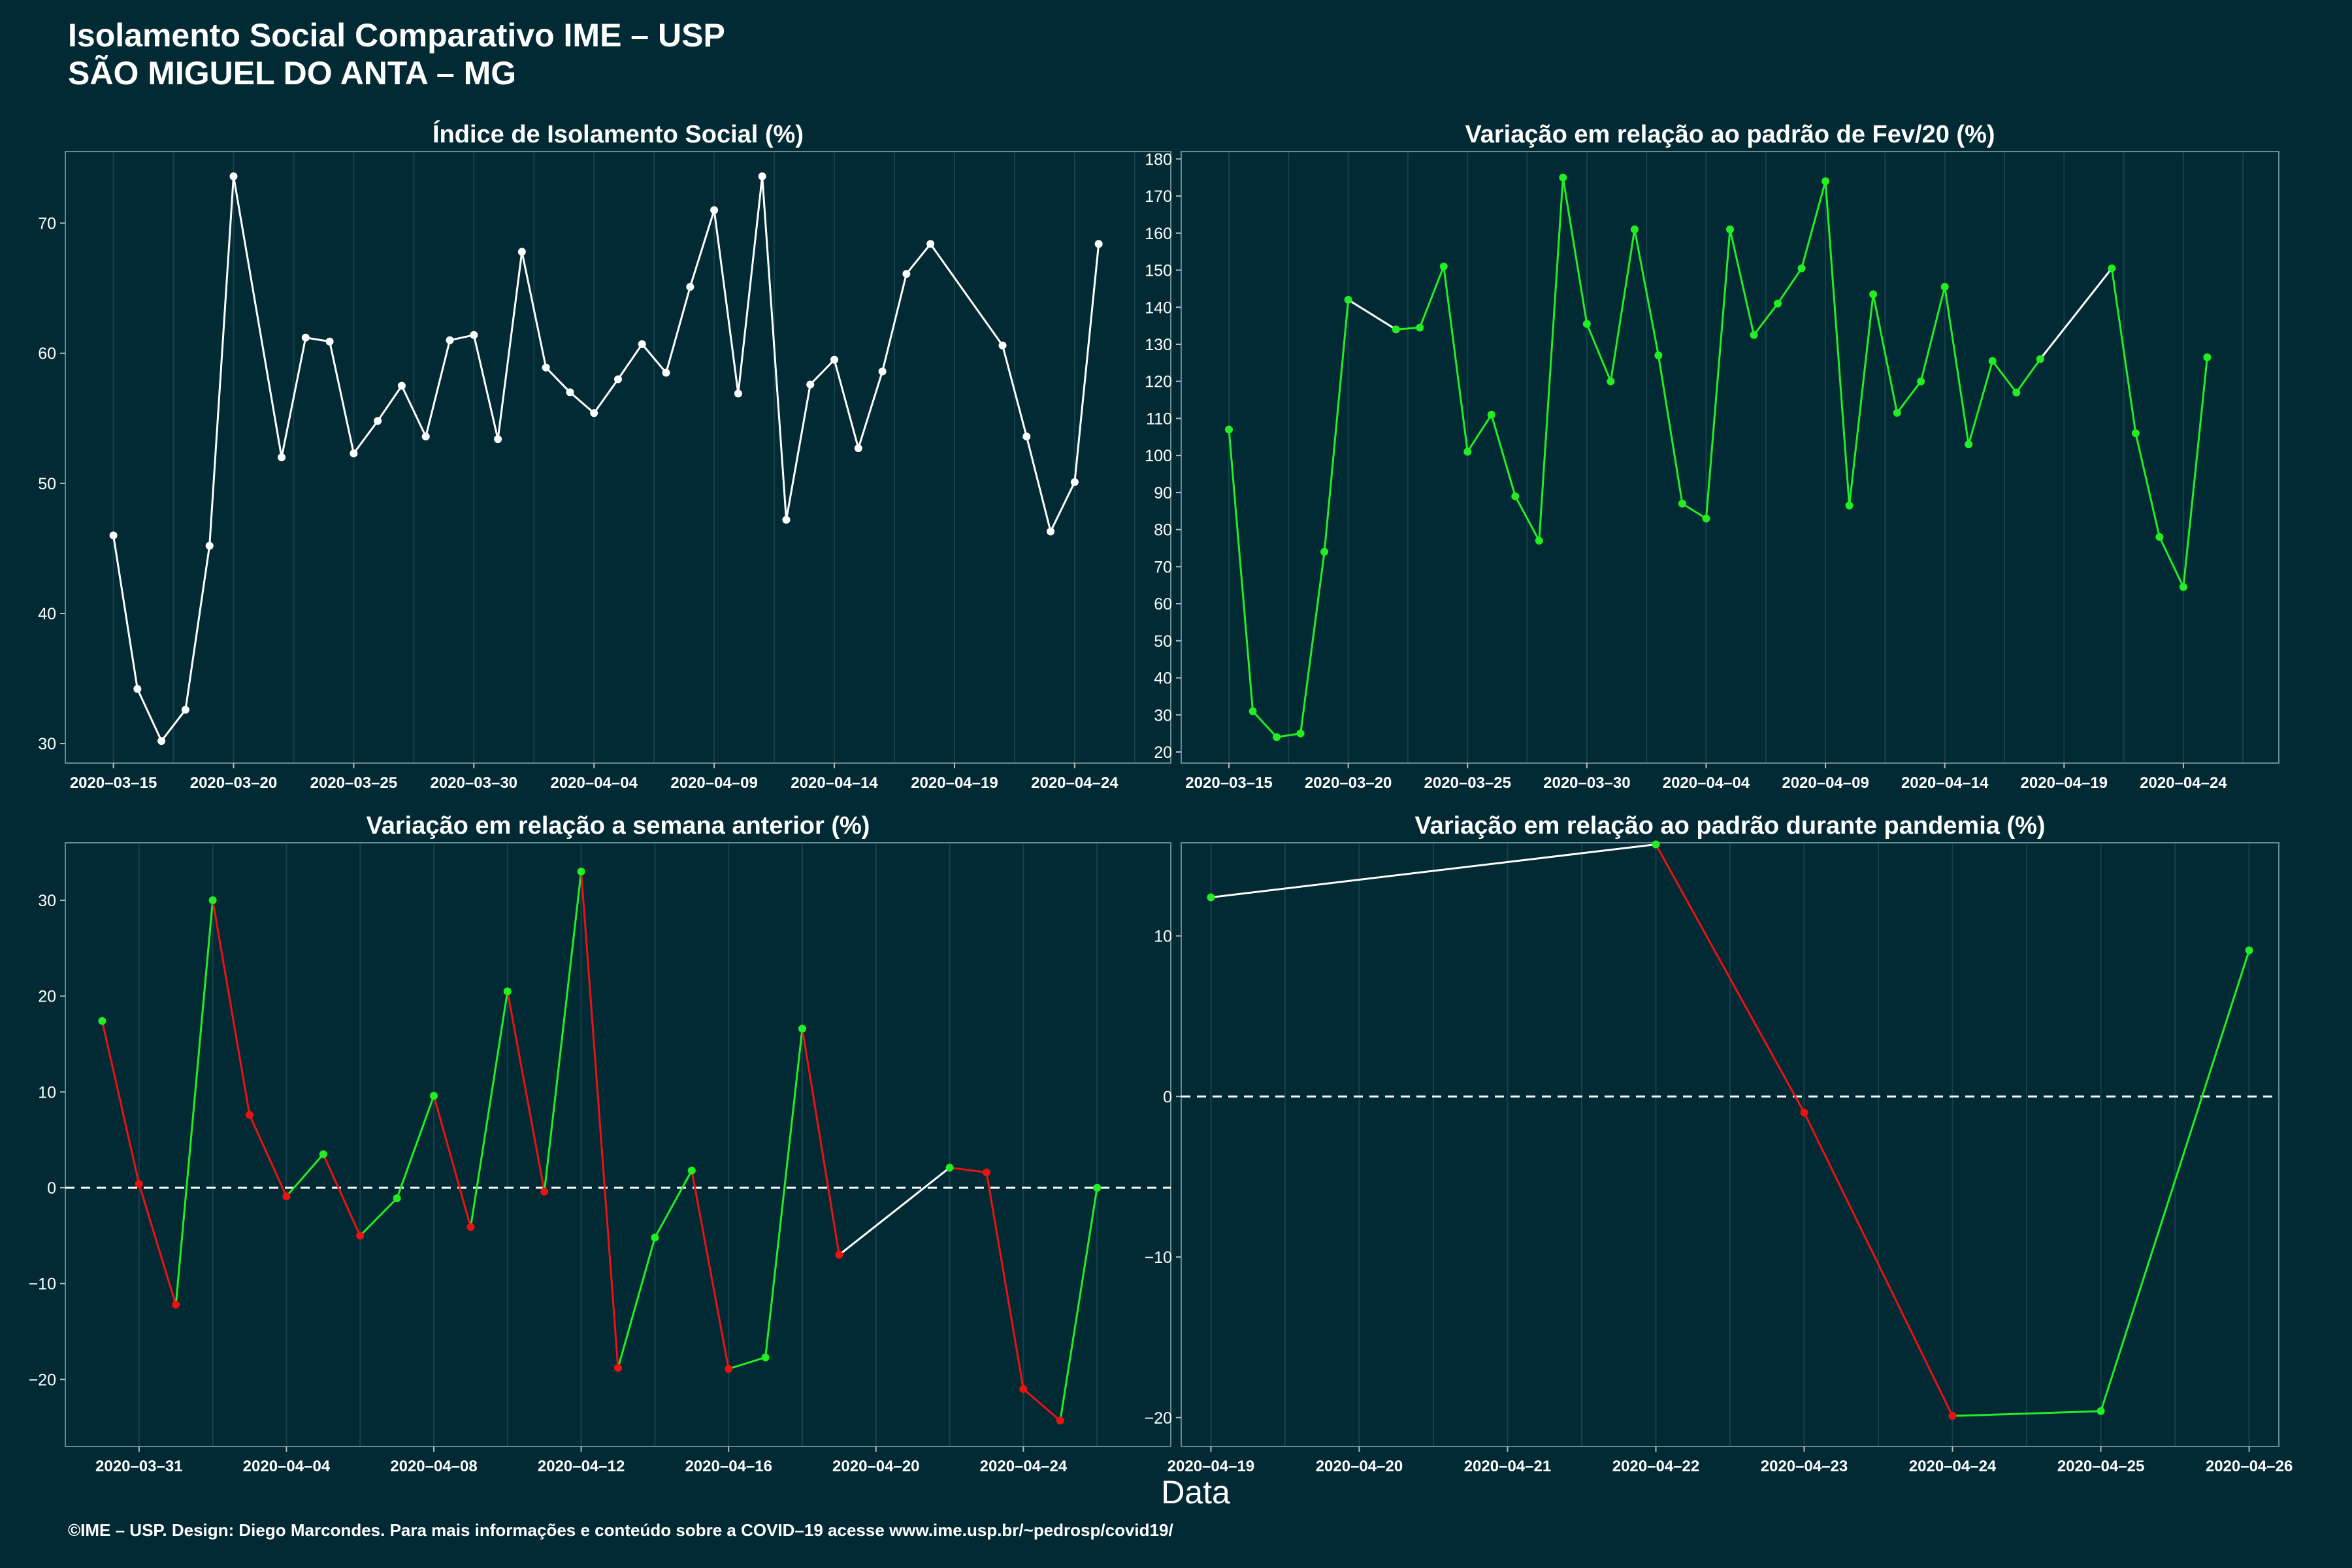 The image size is (2352, 1568). I want to click on x-tick-label: 2020–04–23, so click(1804, 1466).